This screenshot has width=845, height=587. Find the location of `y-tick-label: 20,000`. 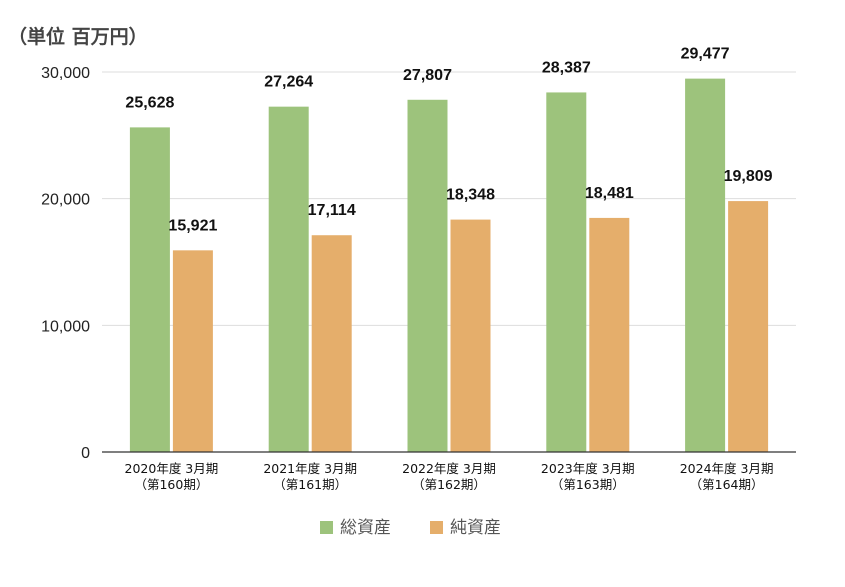

y-tick-label: 20,000 is located at coordinates (65, 200).